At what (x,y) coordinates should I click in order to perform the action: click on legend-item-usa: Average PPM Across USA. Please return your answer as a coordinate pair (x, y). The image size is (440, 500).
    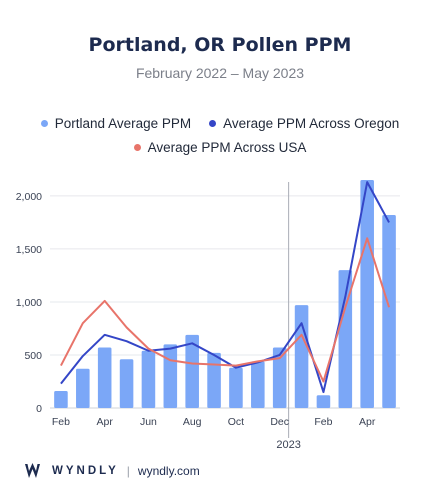
    Looking at the image, I should click on (220, 147).